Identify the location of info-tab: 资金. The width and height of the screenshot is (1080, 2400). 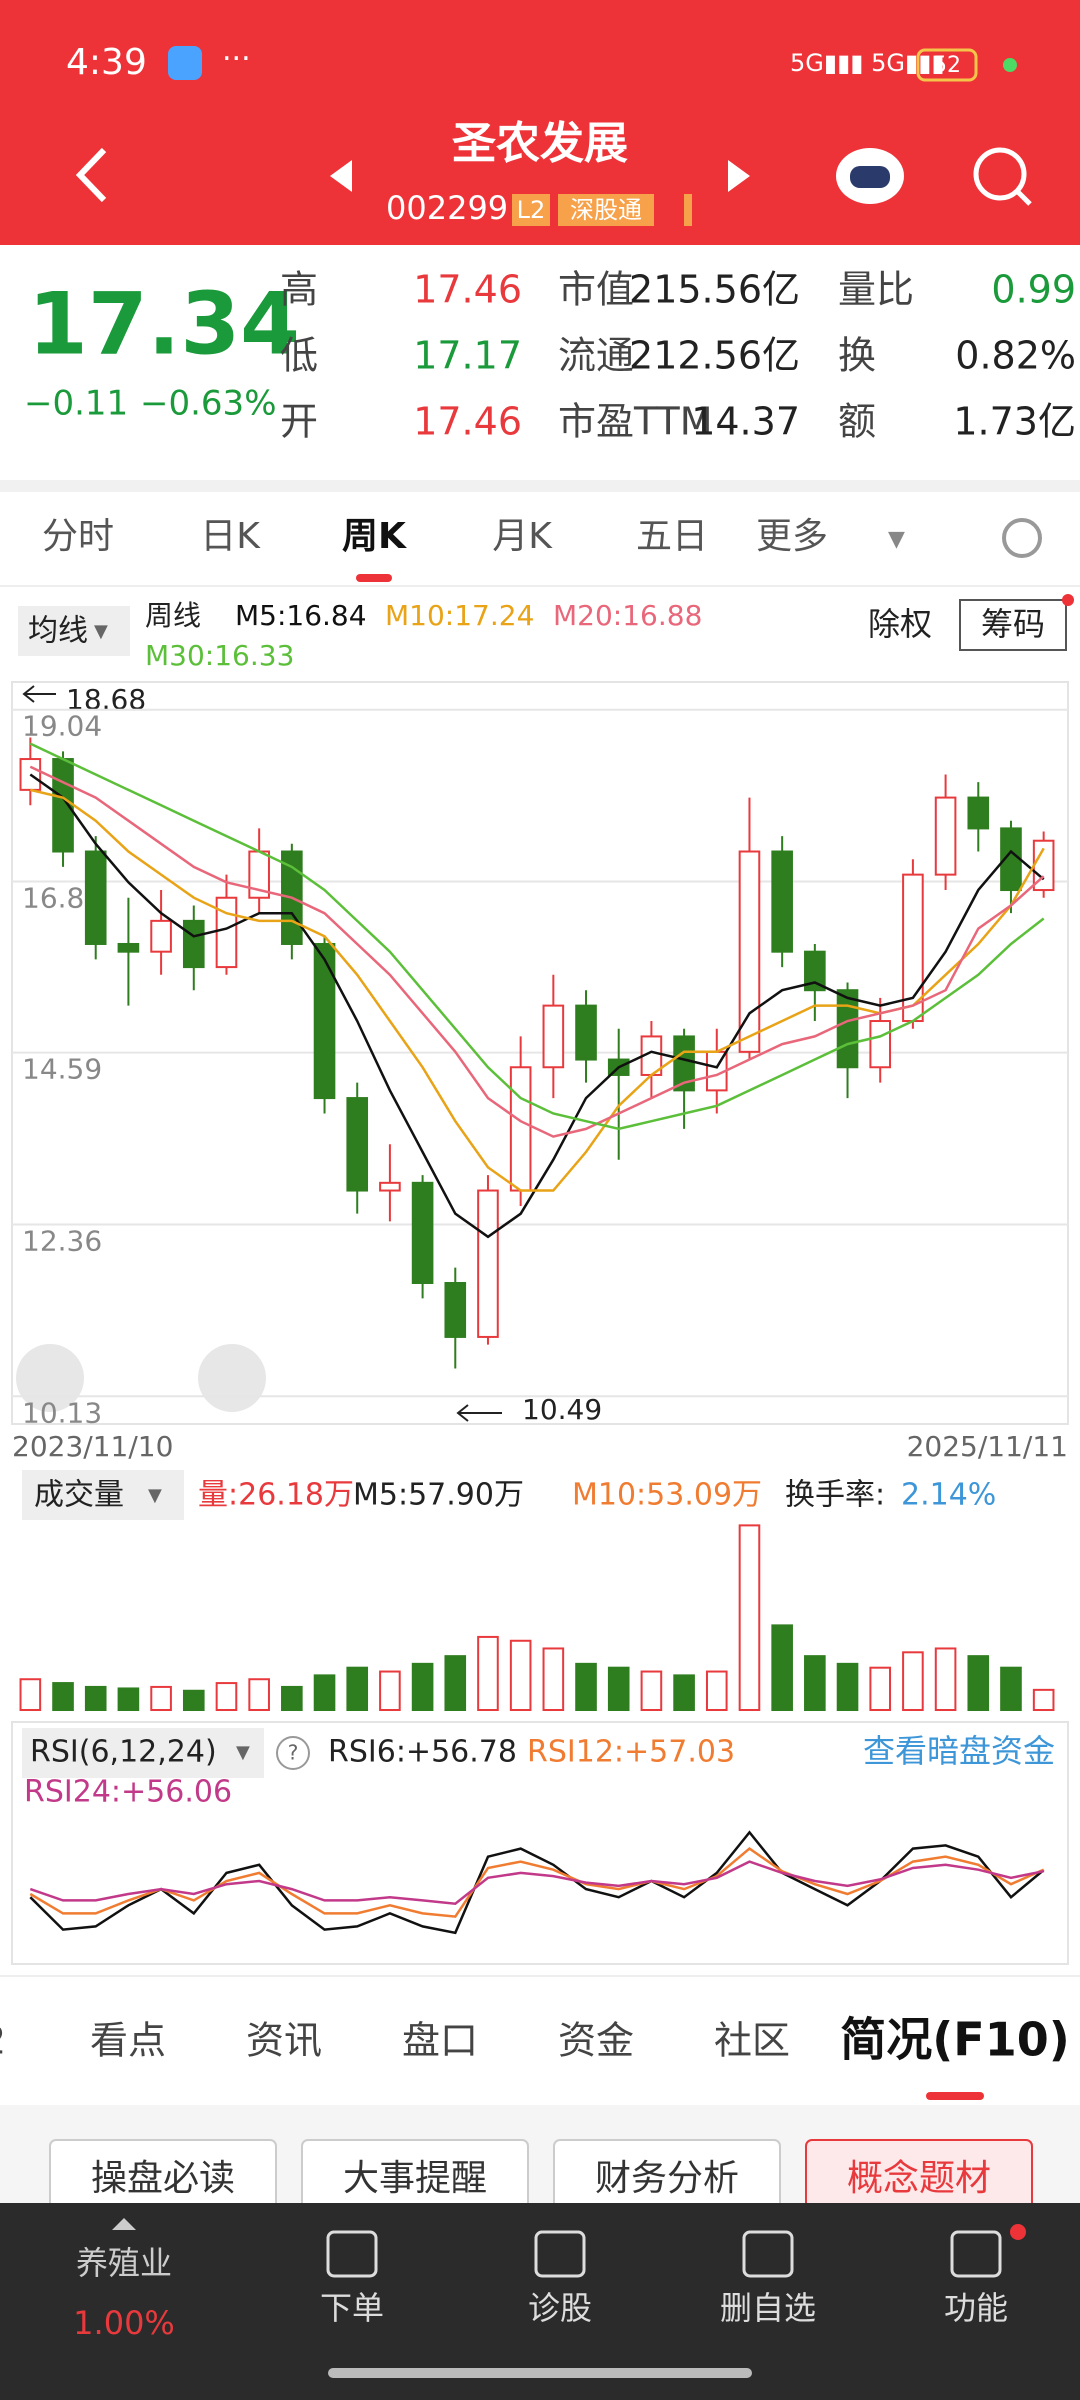
(596, 2041).